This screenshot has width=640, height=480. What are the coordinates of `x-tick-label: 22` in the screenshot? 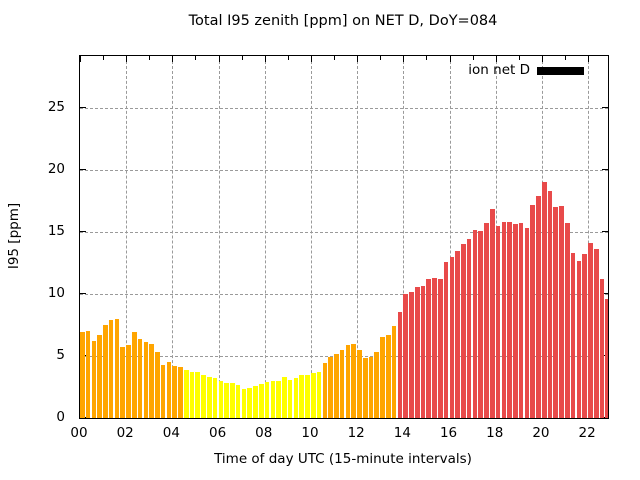 It's located at (587, 433).